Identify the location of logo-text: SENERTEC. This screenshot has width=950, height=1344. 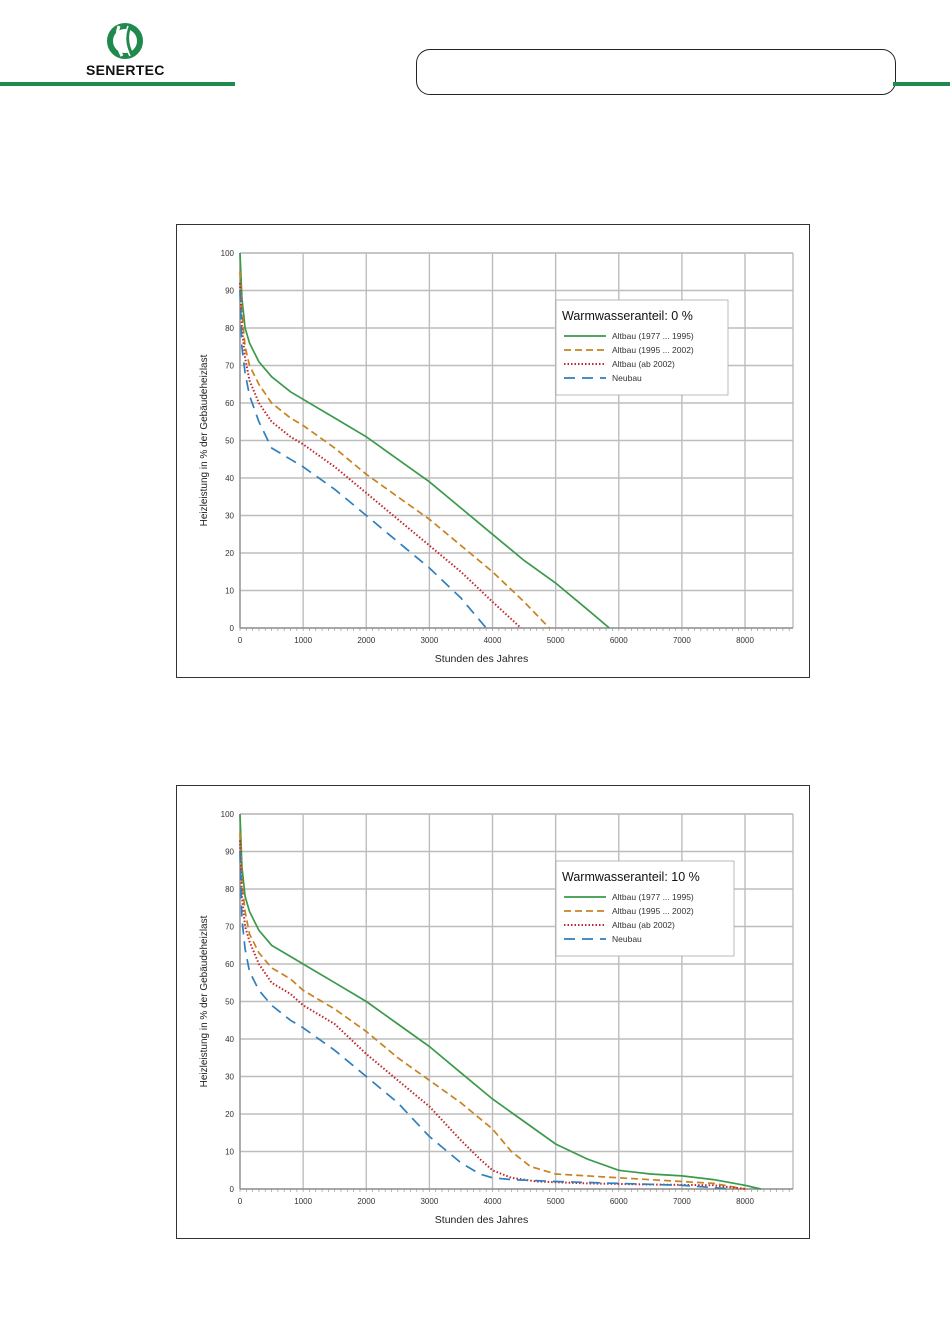
(125, 70).